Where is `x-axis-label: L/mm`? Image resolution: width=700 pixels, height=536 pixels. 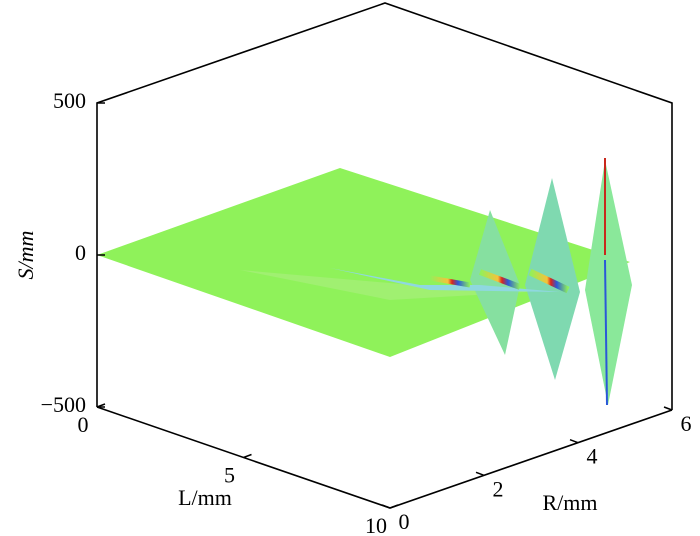 x-axis-label: L/mm is located at coordinates (205, 497).